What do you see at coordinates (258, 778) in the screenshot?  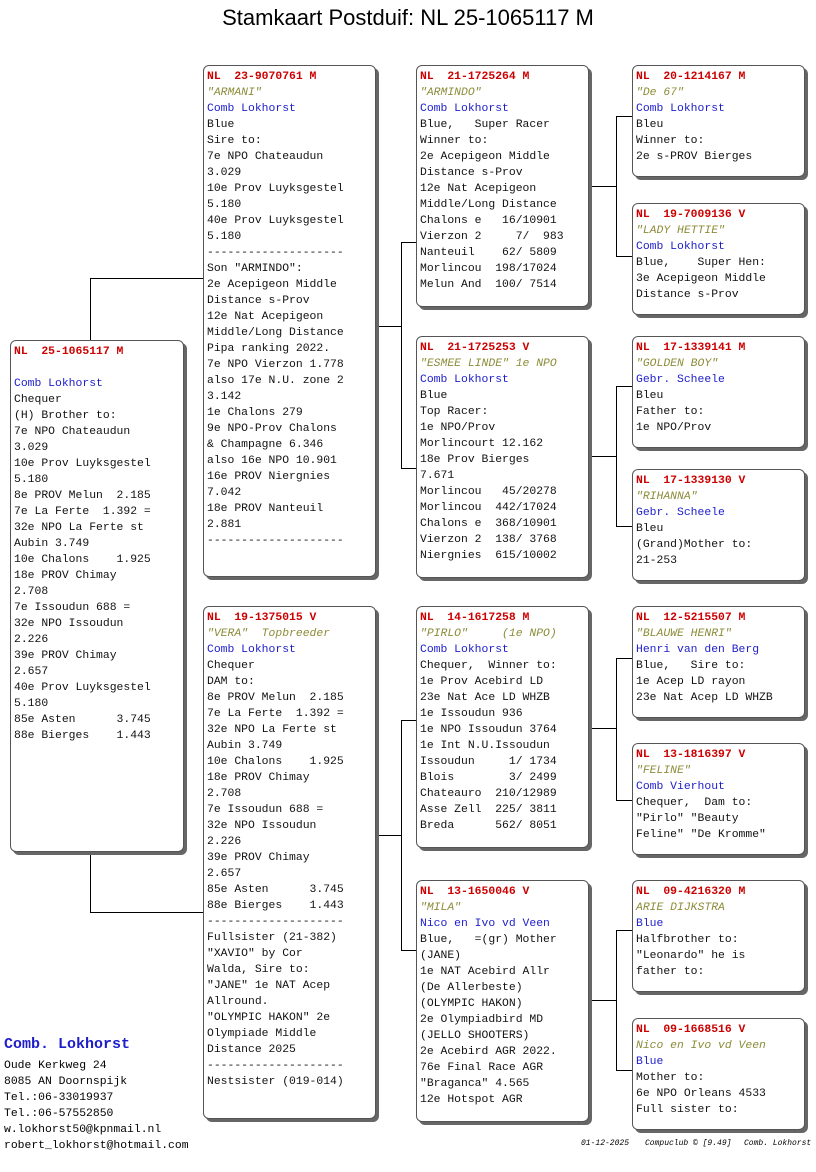 I see `card-line: 18e PROV Chimay` at bounding box center [258, 778].